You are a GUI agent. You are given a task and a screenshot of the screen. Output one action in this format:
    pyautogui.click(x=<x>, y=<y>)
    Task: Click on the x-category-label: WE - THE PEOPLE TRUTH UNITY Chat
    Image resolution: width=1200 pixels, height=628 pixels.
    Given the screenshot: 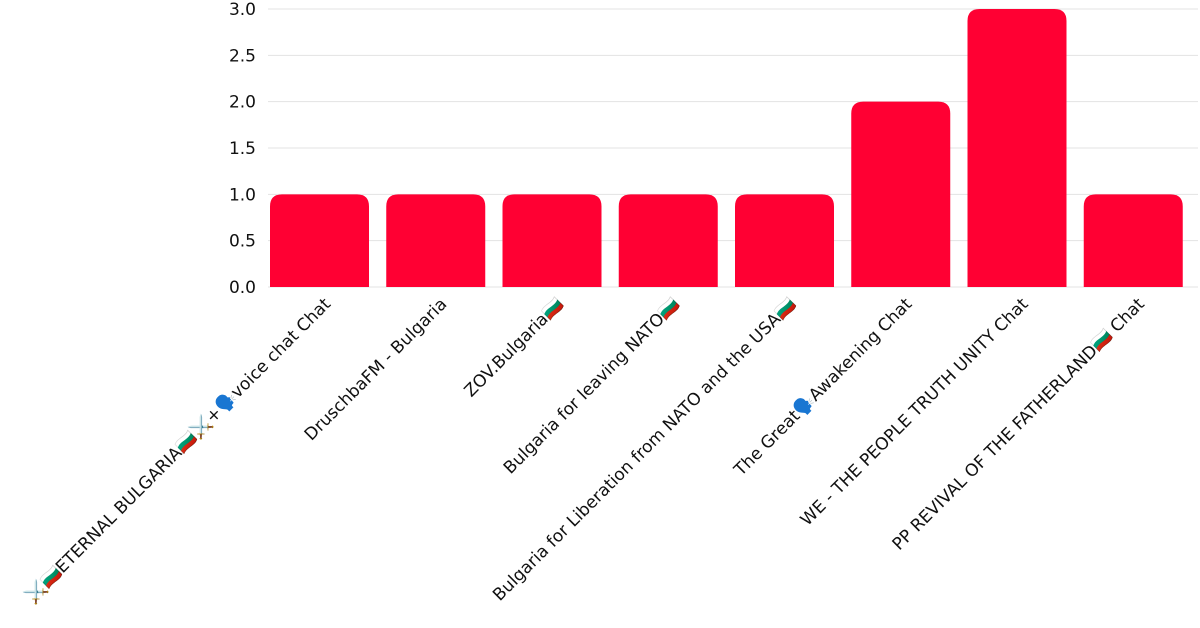 What is the action you would take?
    pyautogui.click(x=915, y=412)
    